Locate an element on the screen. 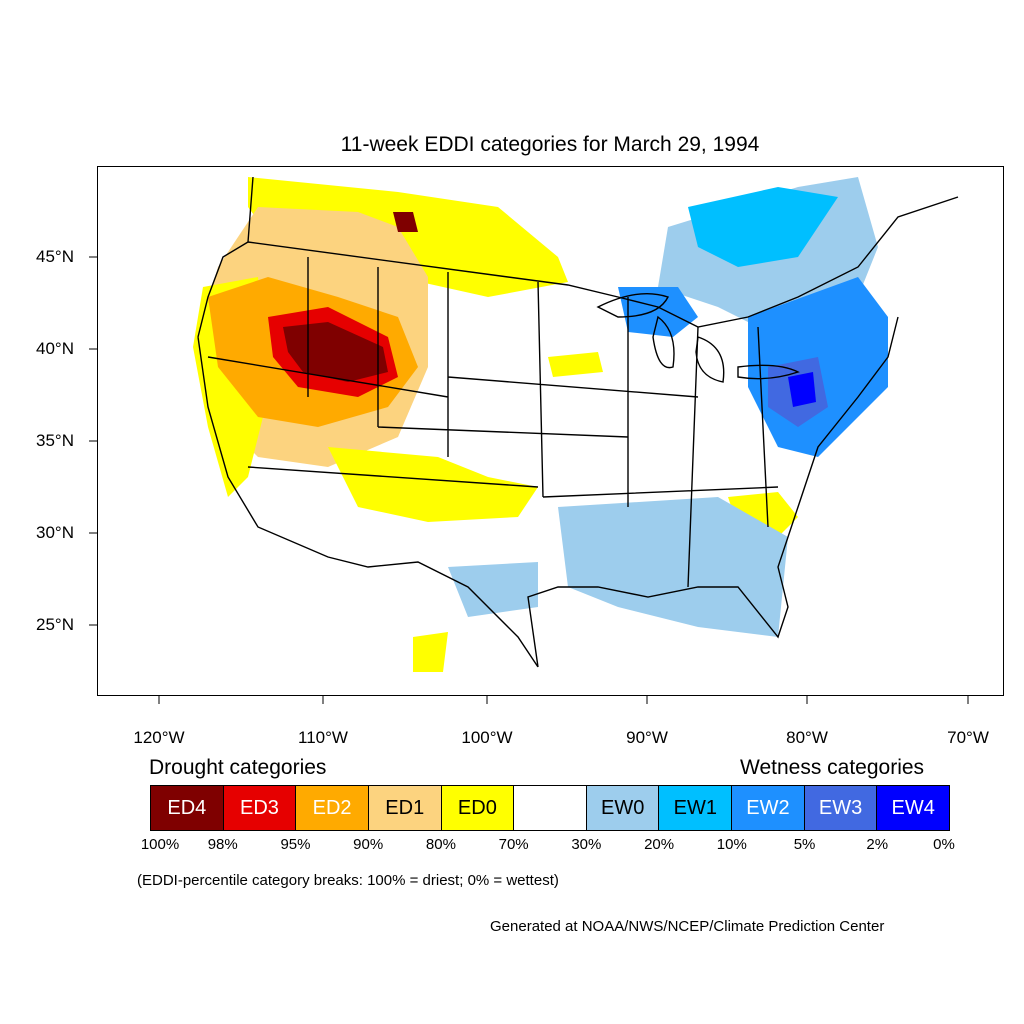  legend-cell-ew2: EW2 is located at coordinates (768, 808).